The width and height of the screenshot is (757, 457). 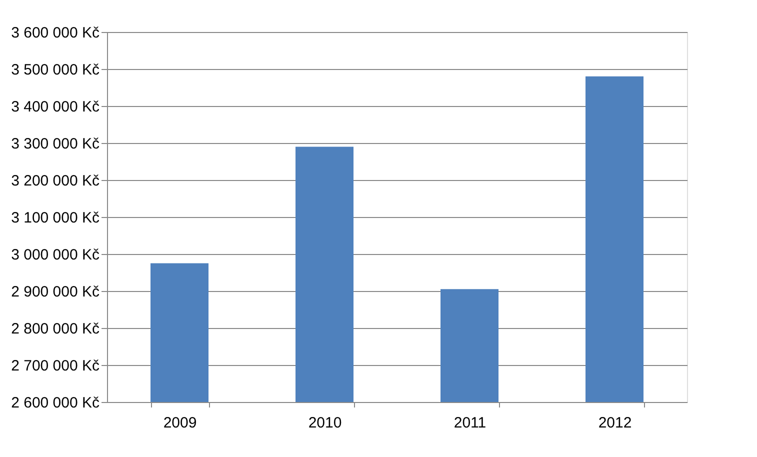 I want to click on x-tick-label: 2010, so click(x=325, y=423).